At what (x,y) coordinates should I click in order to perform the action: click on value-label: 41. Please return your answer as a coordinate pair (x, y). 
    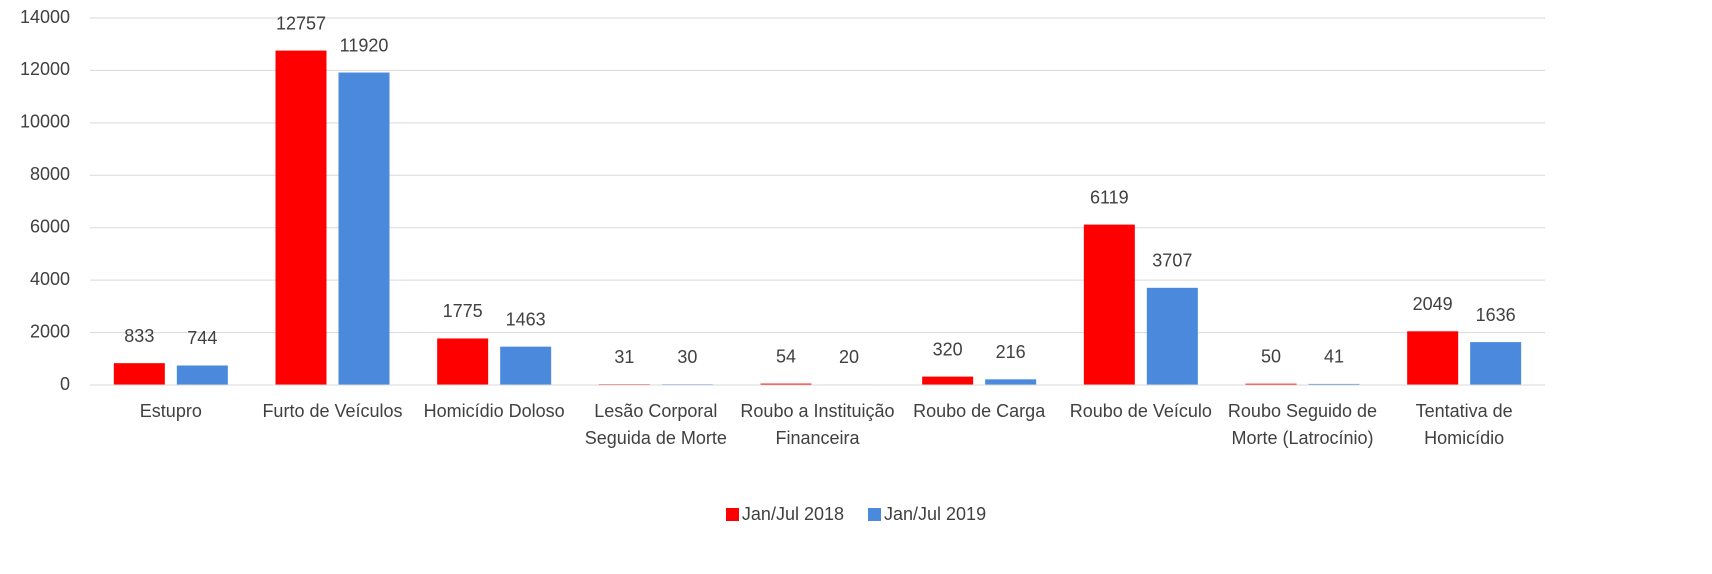
    Looking at the image, I should click on (1334, 357).